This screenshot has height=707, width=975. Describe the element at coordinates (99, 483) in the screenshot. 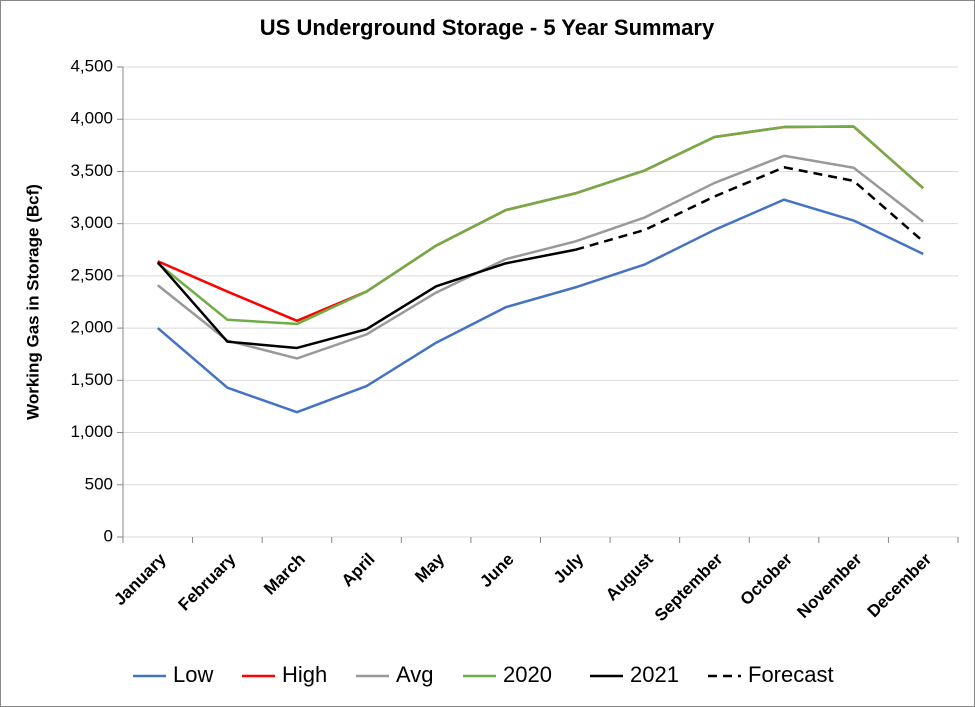

I see `y-tick-label: 500` at that location.